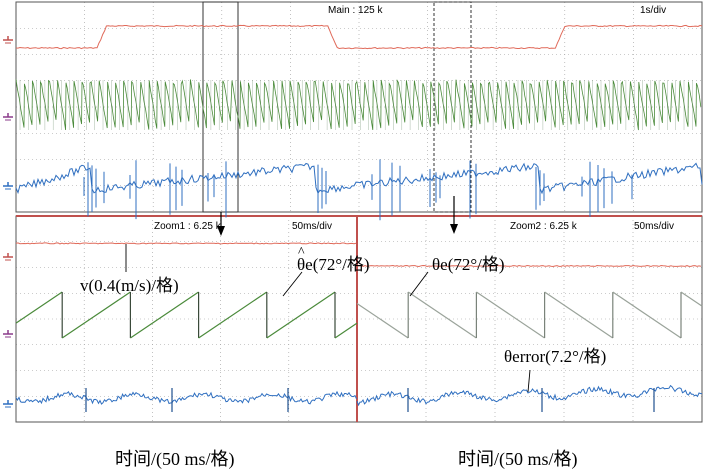 The width and height of the screenshot is (703, 474). What do you see at coordinates (654, 226) in the screenshot?
I see `zoom2-timebase: 50ms/div` at bounding box center [654, 226].